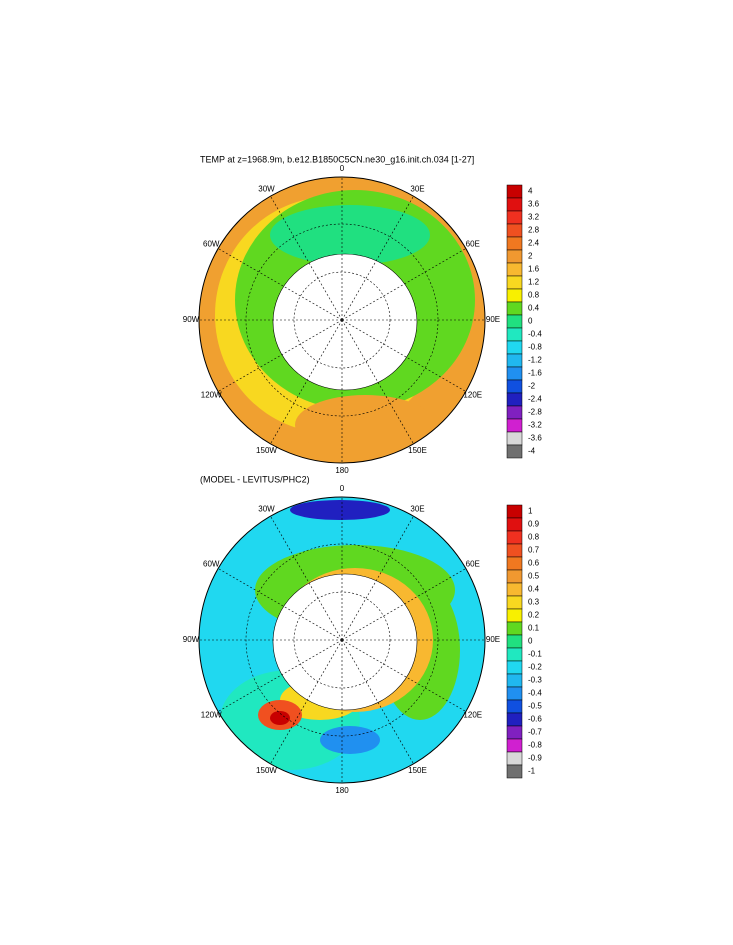 The width and height of the screenshot is (733, 945). Describe the element at coordinates (534, 243) in the screenshot. I see `colorbar-label: 2.4` at that location.